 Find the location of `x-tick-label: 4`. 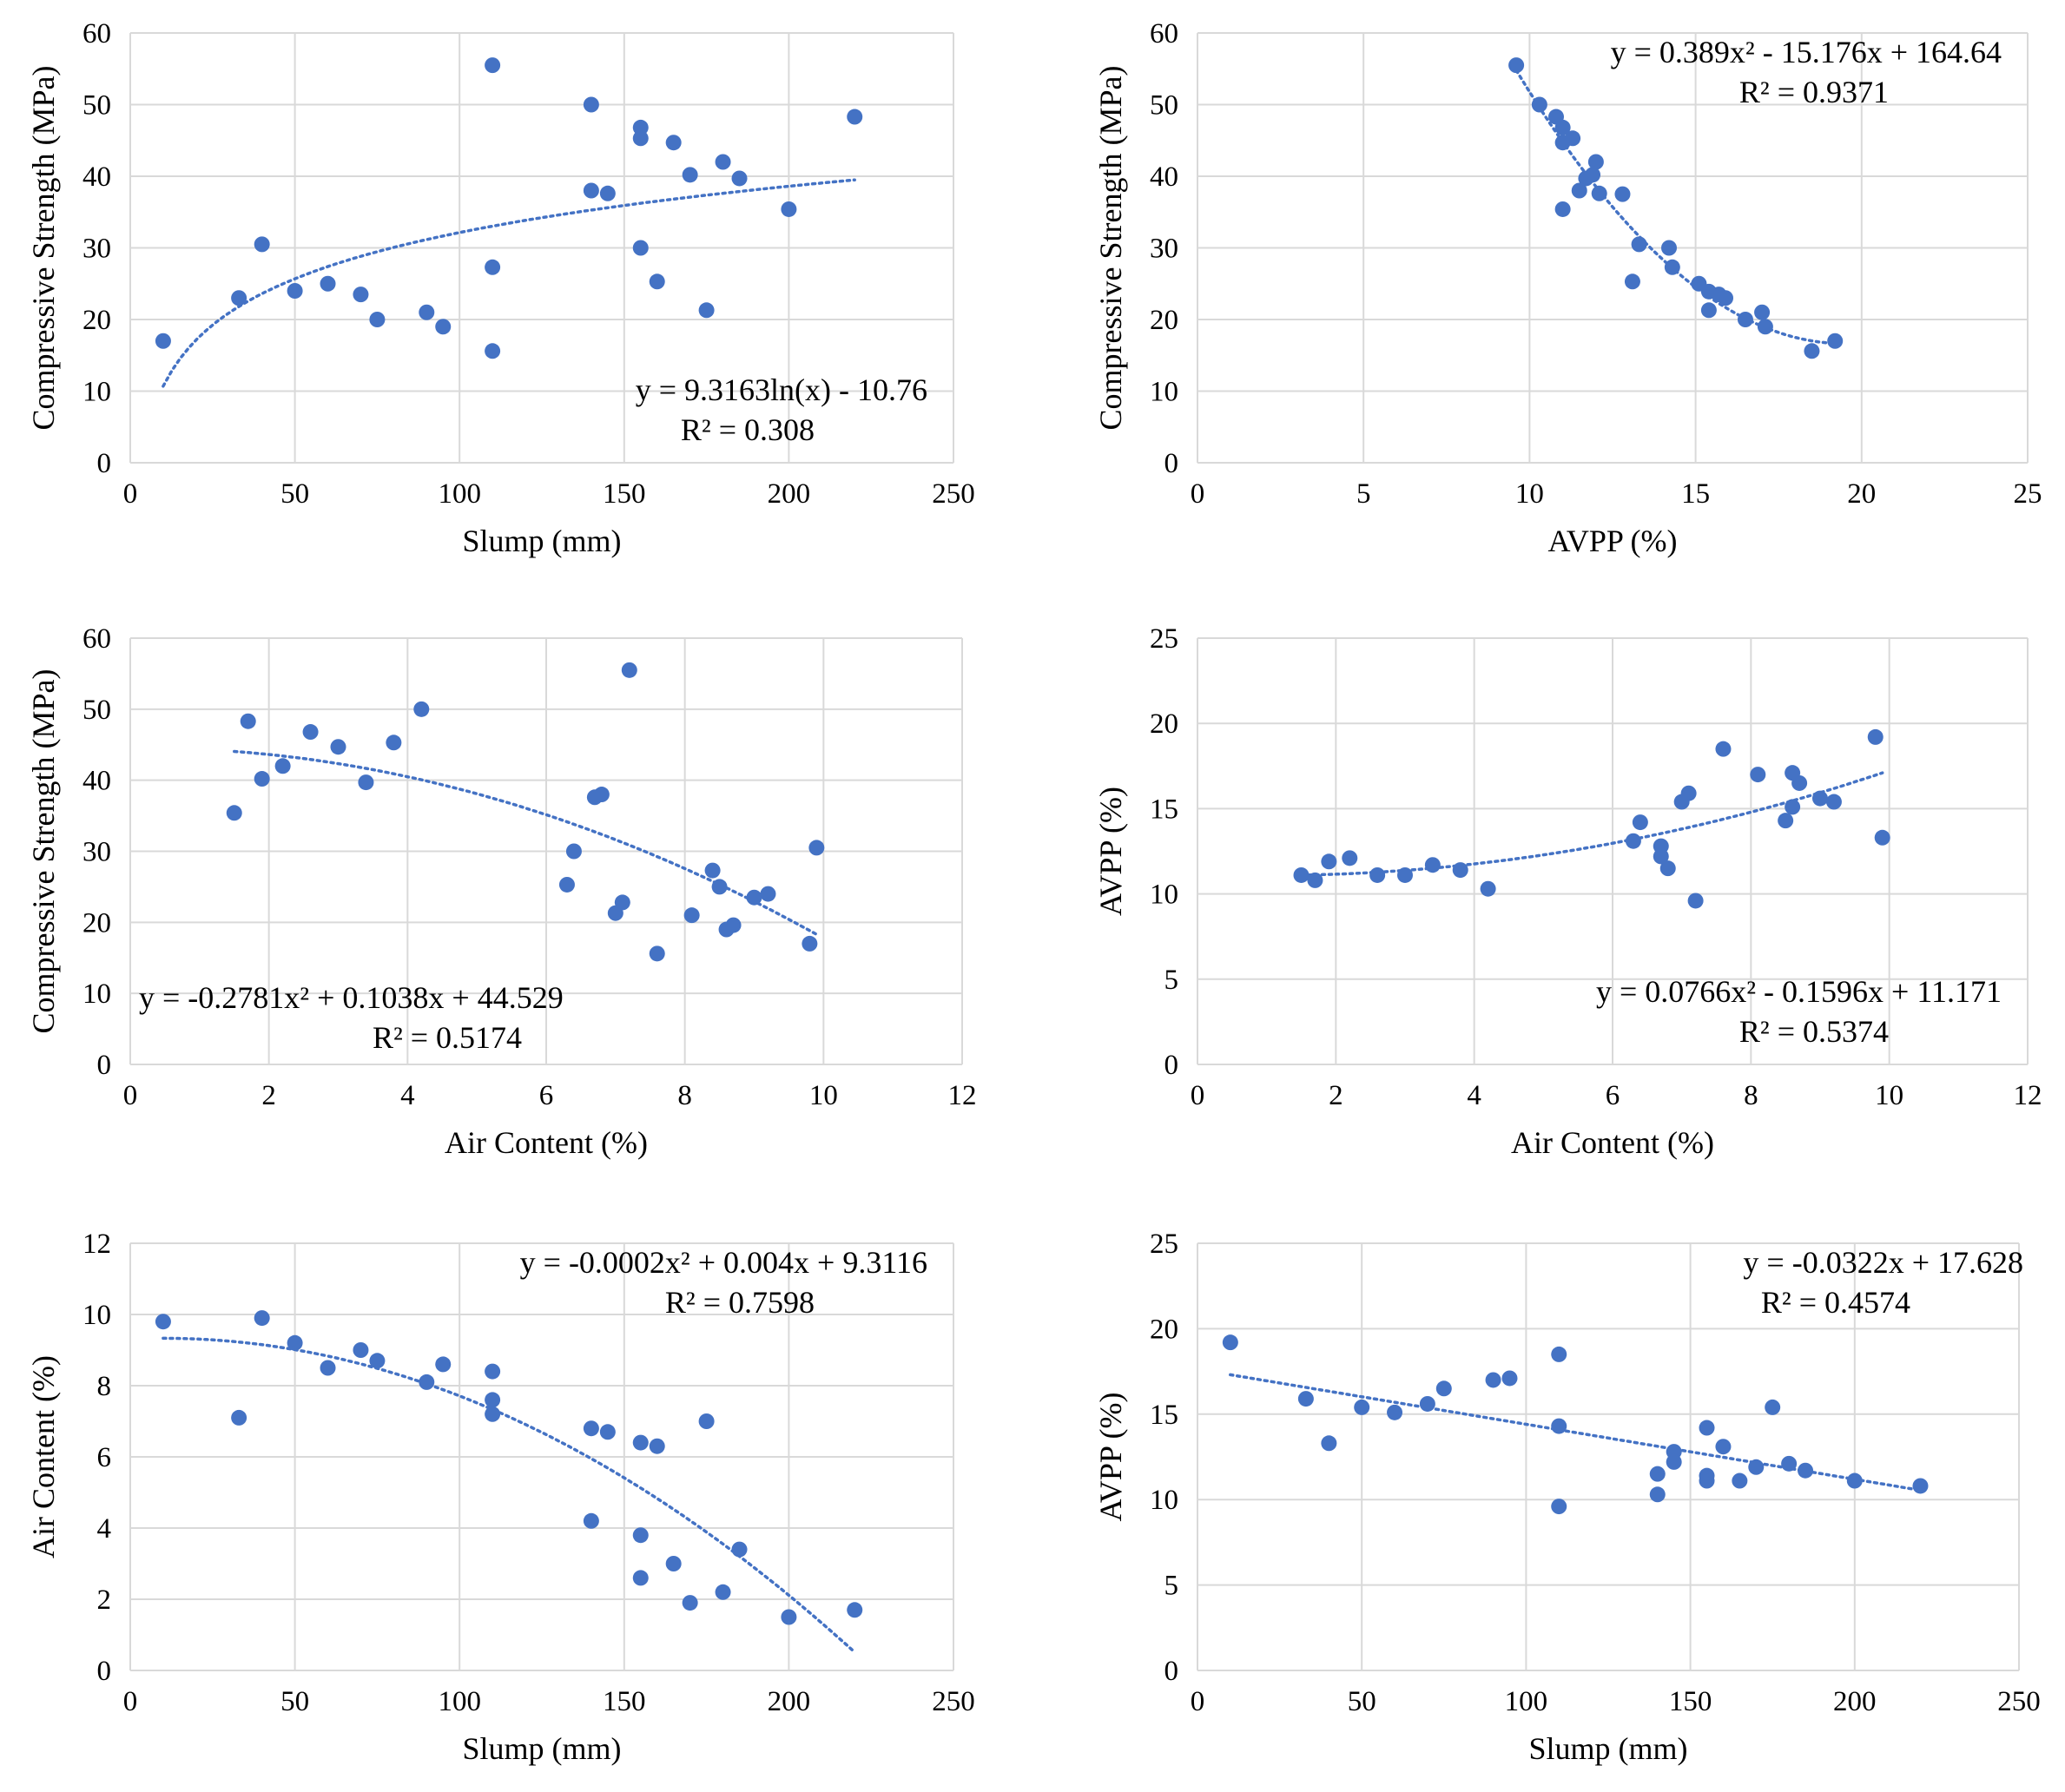

x-tick-label: 4 is located at coordinates (1474, 1095).